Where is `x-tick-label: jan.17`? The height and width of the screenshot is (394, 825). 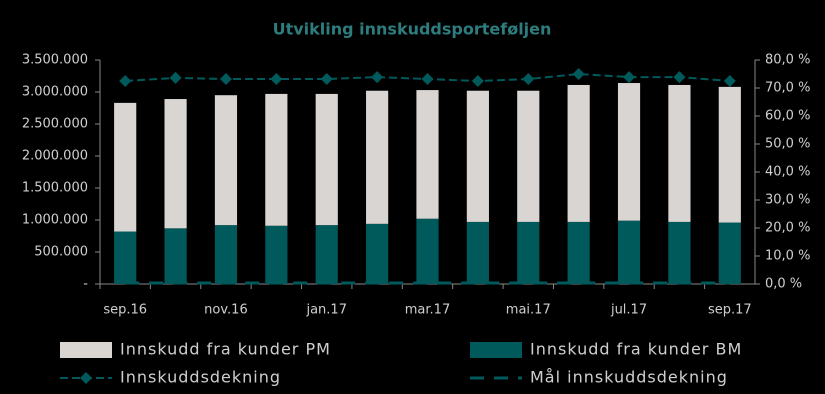 x-tick-label: jan.17 is located at coordinates (326, 310).